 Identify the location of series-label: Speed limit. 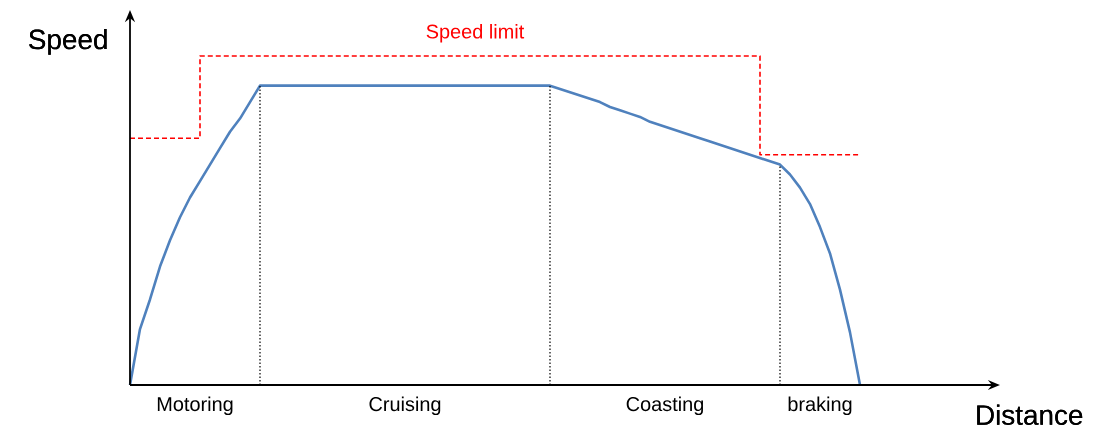
(475, 33).